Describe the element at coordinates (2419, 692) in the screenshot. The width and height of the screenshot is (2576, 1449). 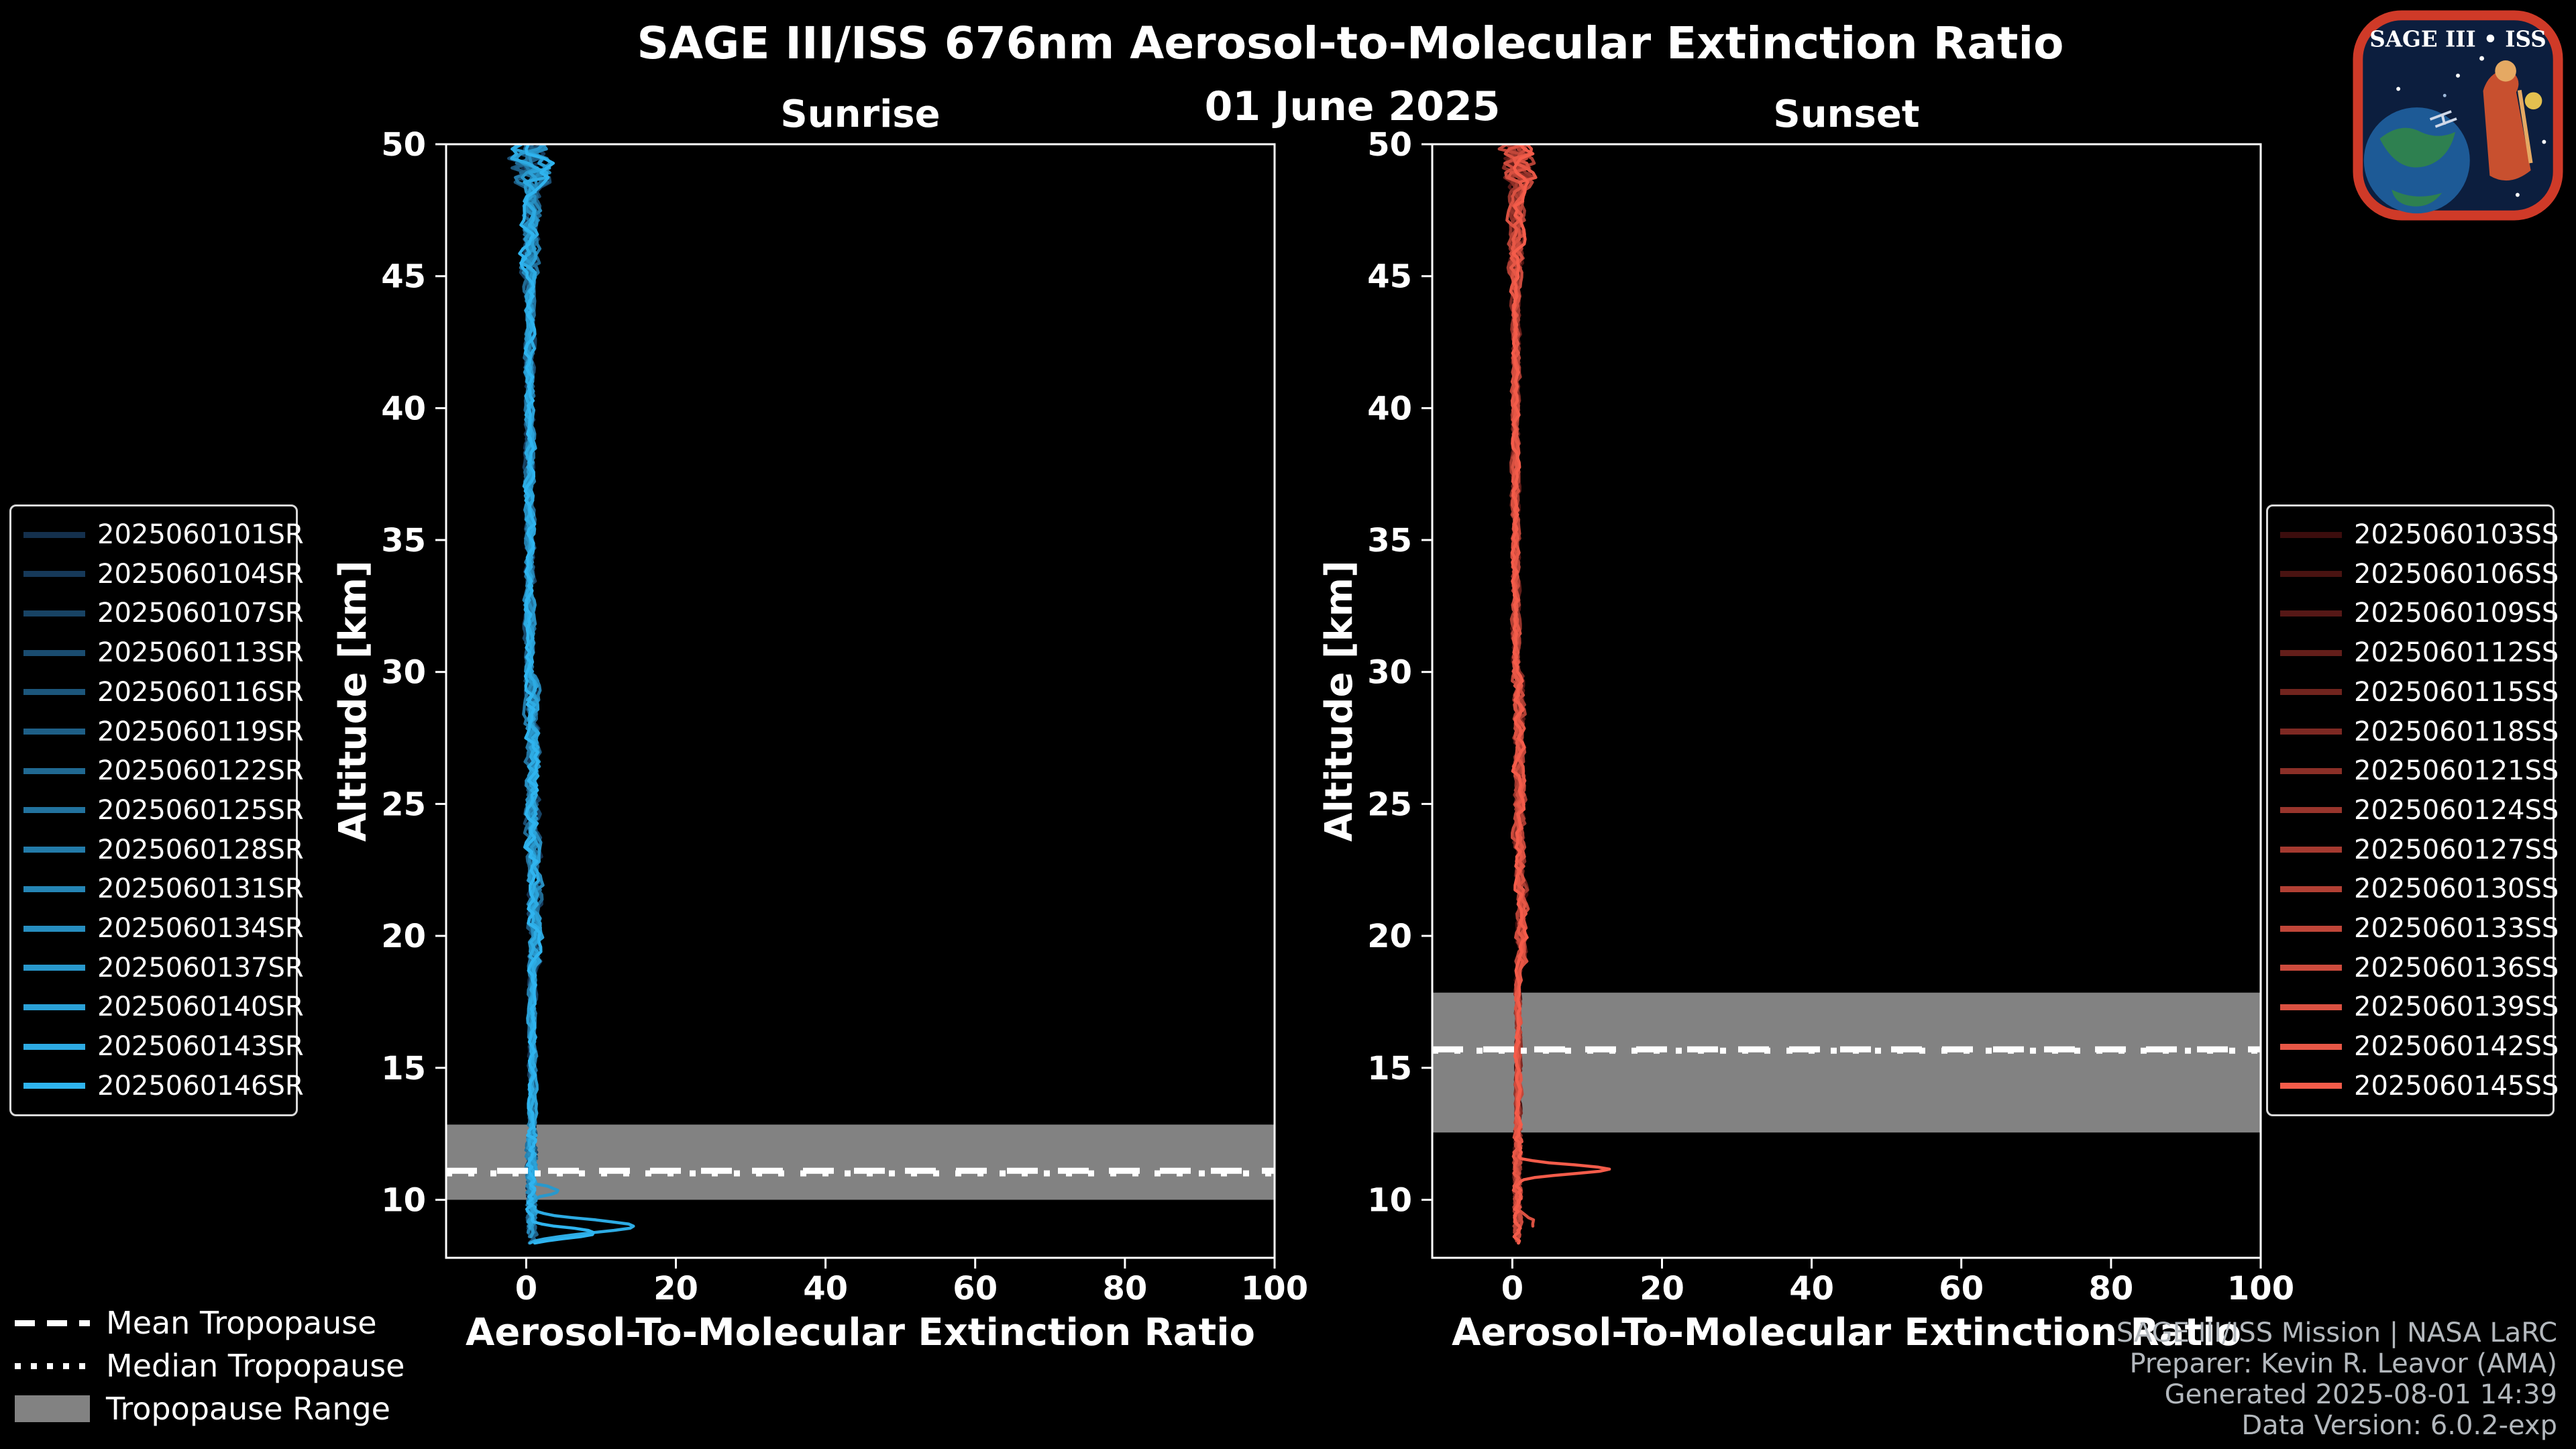
I see `legend-item: 2025060115SS` at that location.